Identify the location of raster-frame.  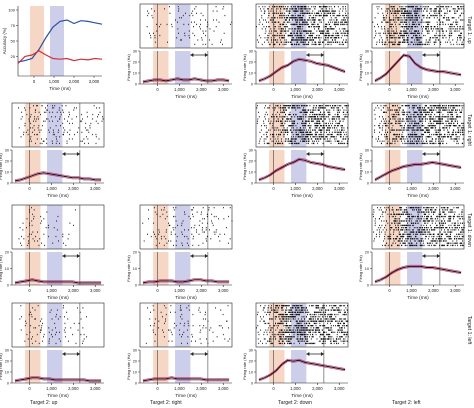
(186, 227).